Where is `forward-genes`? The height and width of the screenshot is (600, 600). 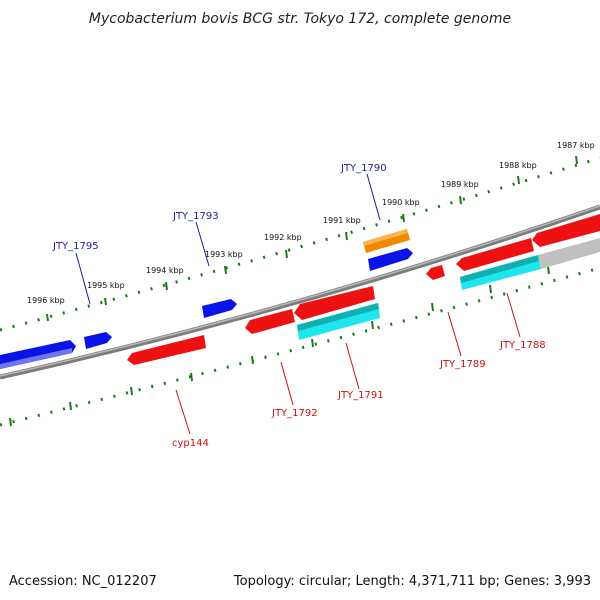
forward-genes is located at coordinates (206, 308).